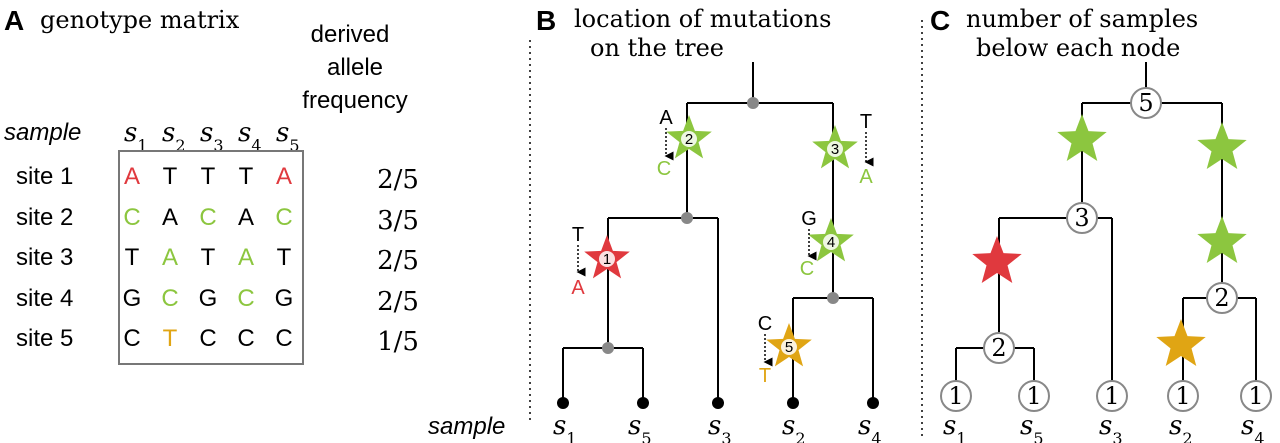  Describe the element at coordinates (1175, 426) in the screenshot. I see `tip-label-c-4-letter: s` at that location.